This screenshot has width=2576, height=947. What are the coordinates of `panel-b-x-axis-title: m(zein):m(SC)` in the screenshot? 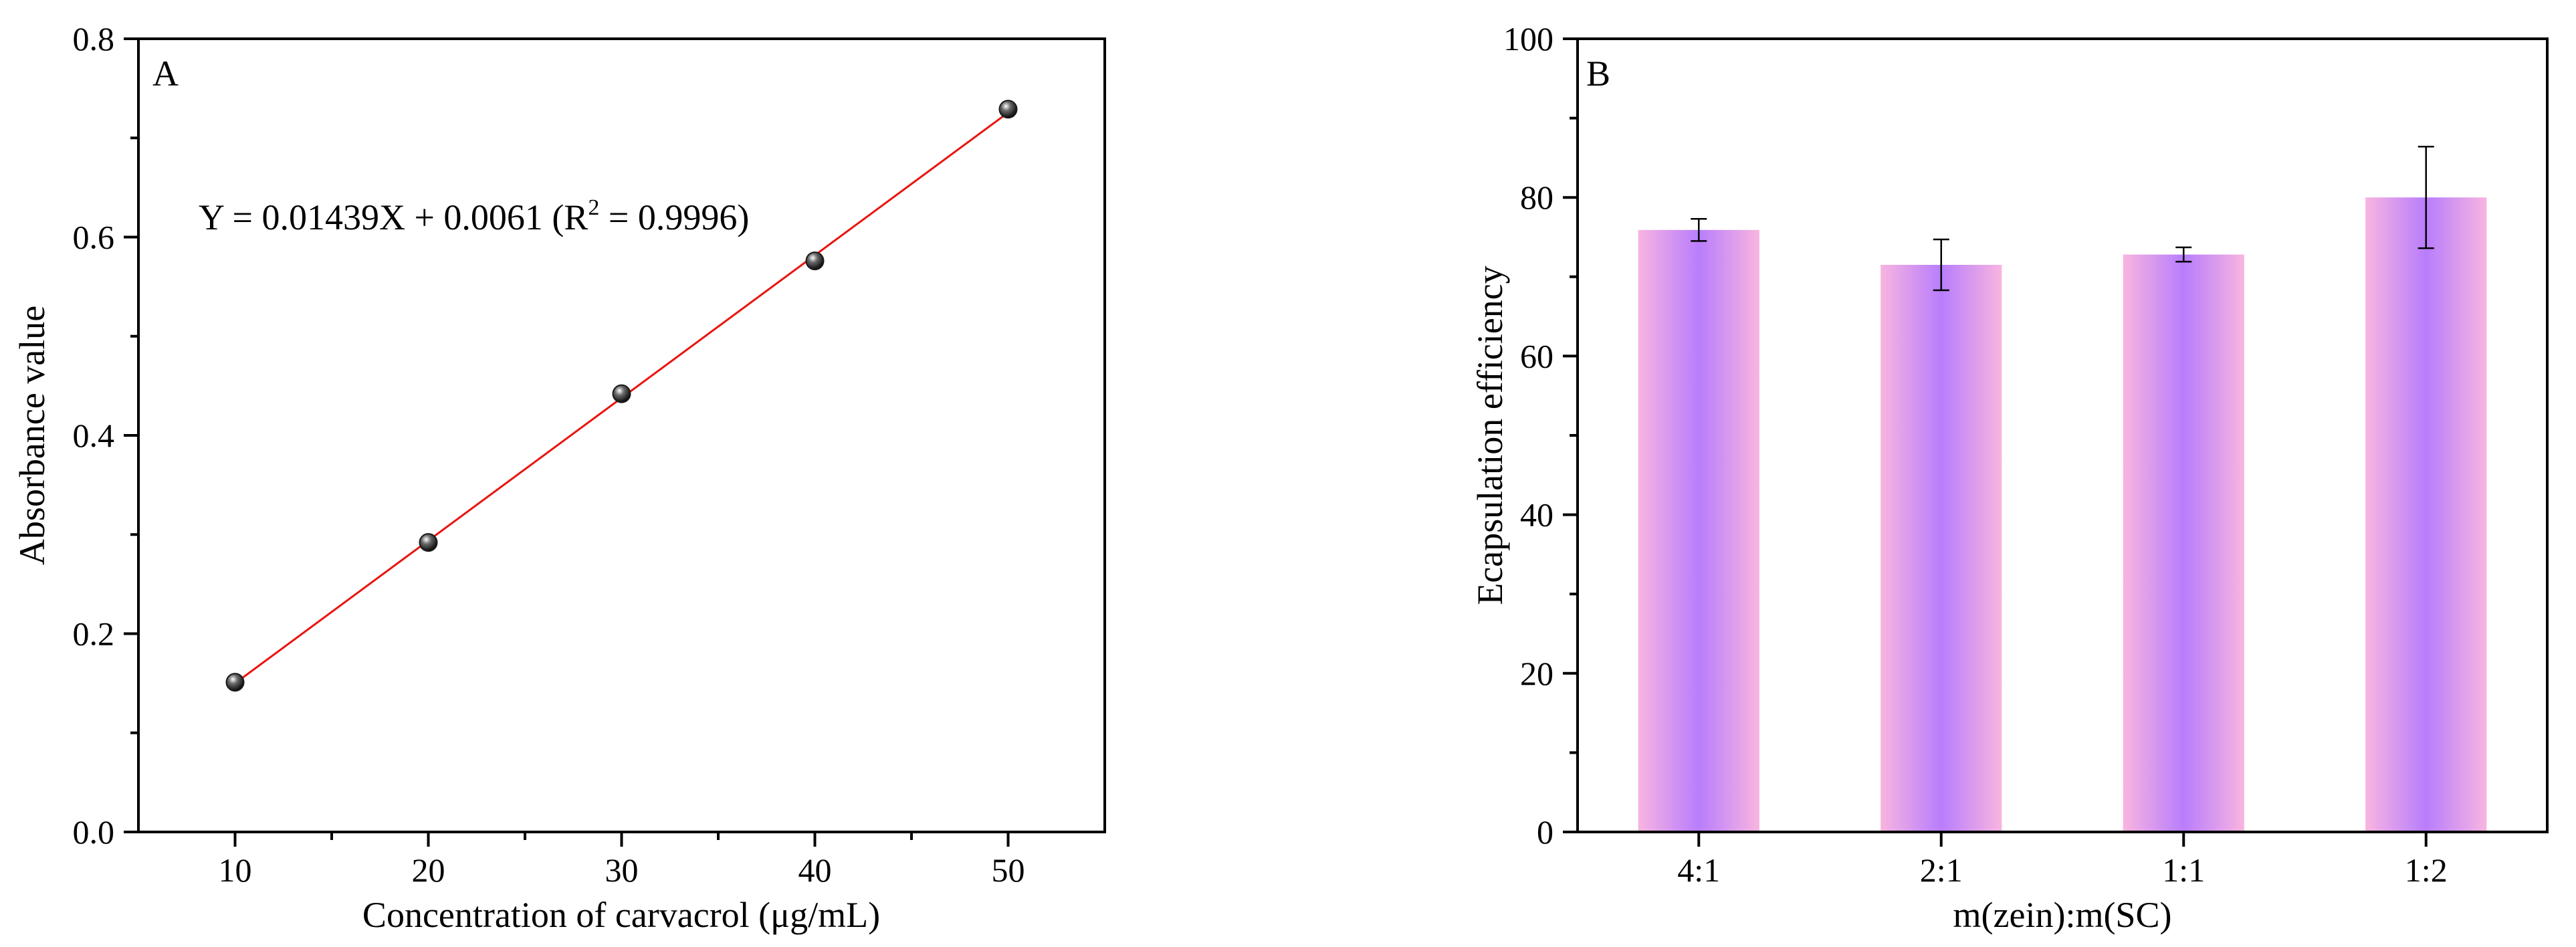 It's located at (2062, 915).